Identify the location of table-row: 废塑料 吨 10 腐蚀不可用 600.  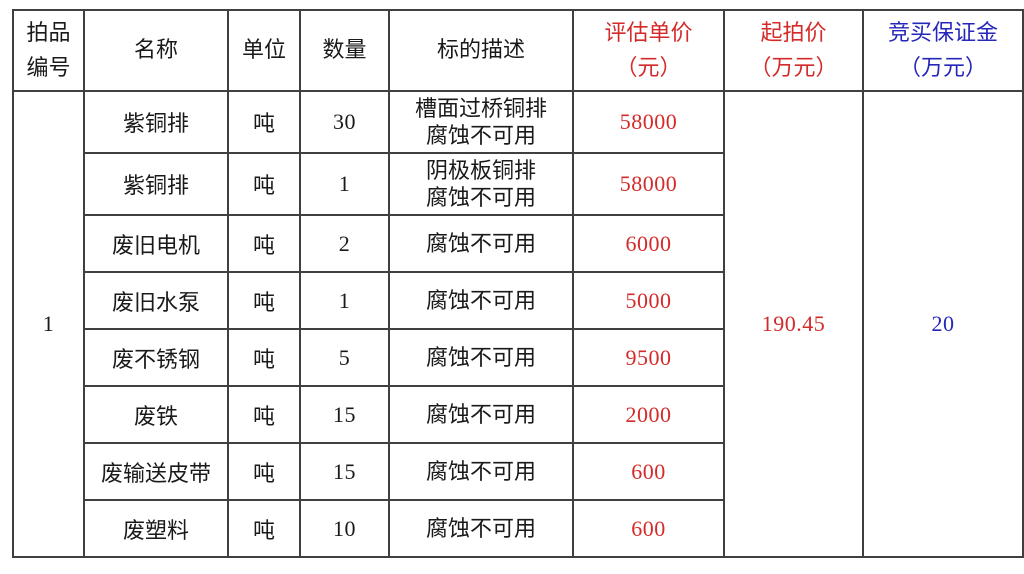
(518, 528).